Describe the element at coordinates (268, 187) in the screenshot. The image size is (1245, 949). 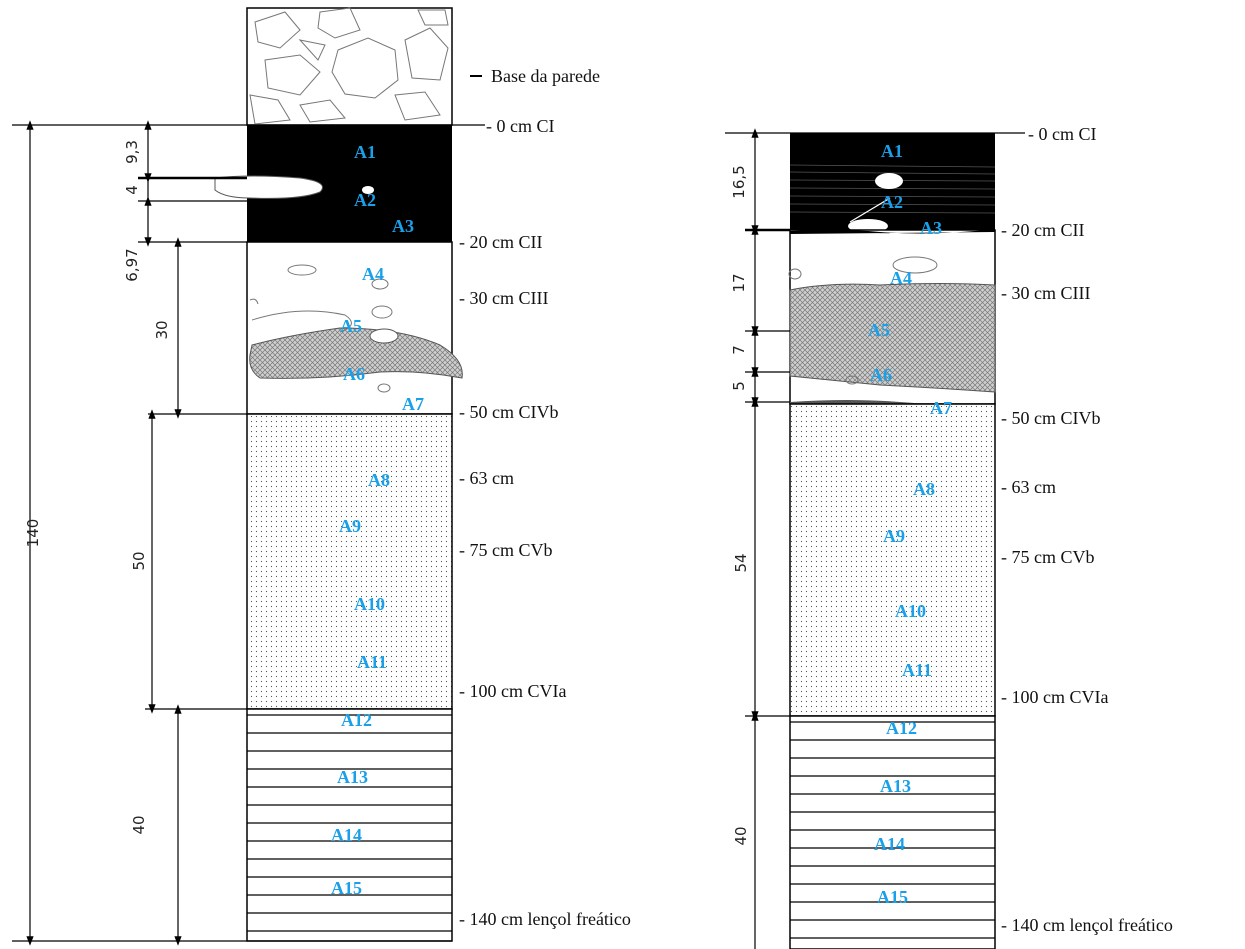
I see `left-lens-white` at that location.